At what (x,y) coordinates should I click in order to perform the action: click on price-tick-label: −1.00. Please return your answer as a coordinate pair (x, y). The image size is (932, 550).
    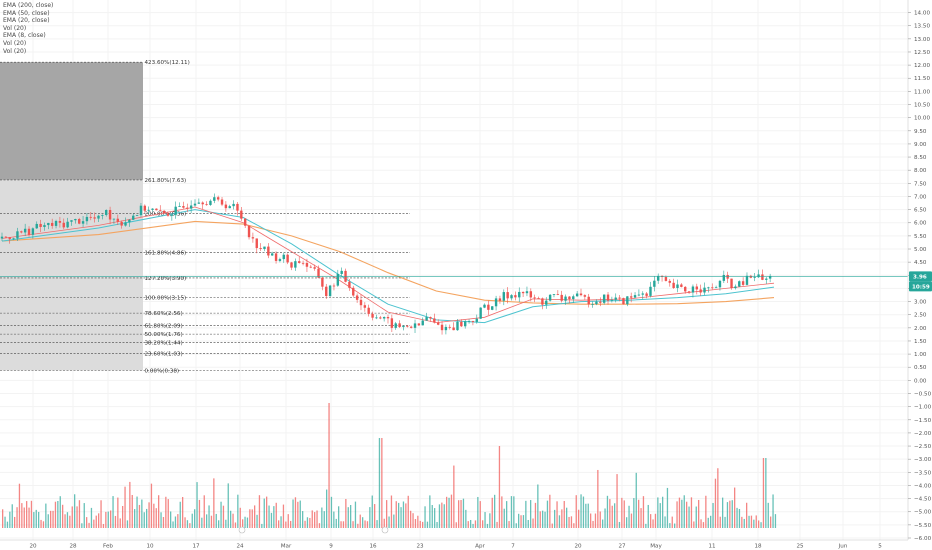
    Looking at the image, I should click on (923, 408).